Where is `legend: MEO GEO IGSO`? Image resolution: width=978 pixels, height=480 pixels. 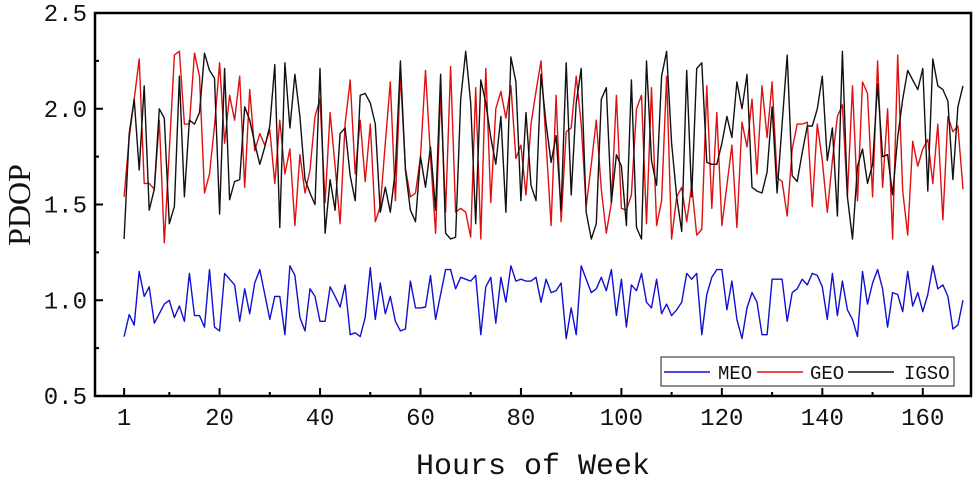 legend: MEO GEO IGSO is located at coordinates (807, 371).